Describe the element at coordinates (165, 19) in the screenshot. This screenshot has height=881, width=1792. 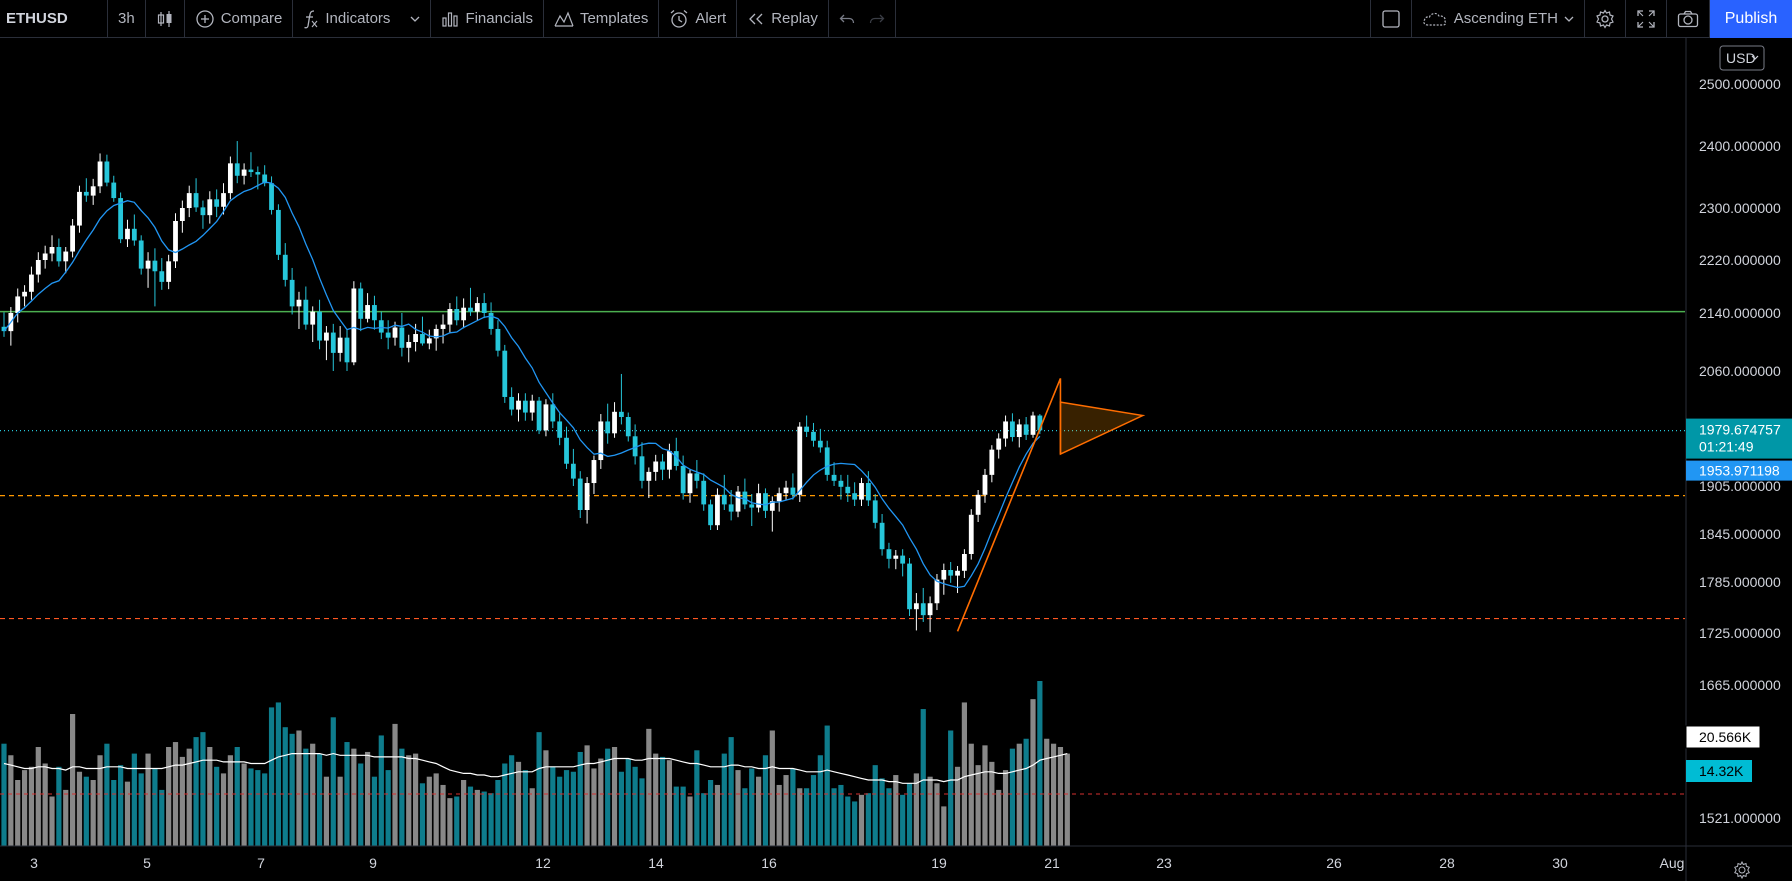
I see `chart-style-button` at that location.